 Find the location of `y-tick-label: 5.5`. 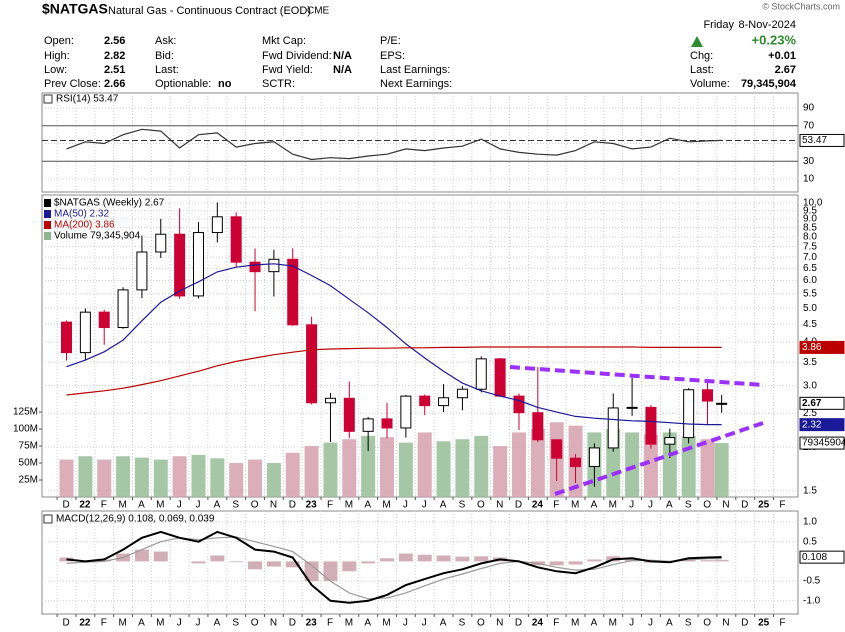

y-tick-label: 5.5 is located at coordinates (810, 293).